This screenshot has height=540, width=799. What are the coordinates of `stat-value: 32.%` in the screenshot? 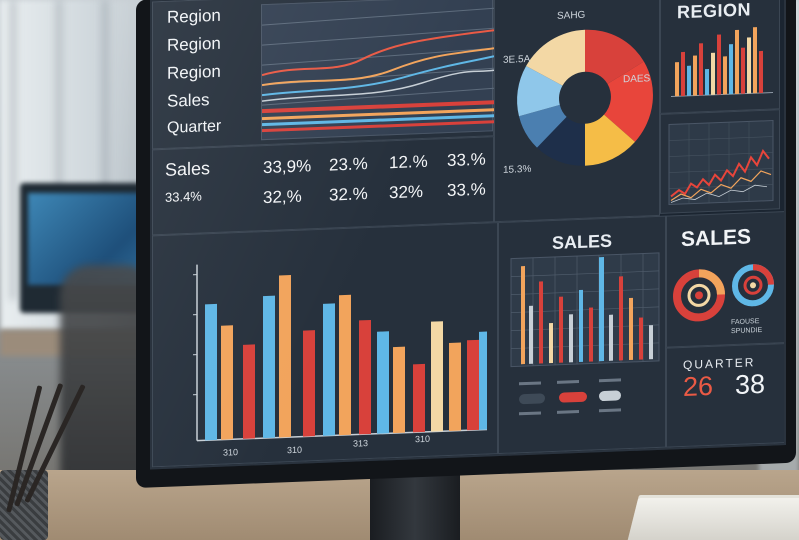 It's located at (348, 194).